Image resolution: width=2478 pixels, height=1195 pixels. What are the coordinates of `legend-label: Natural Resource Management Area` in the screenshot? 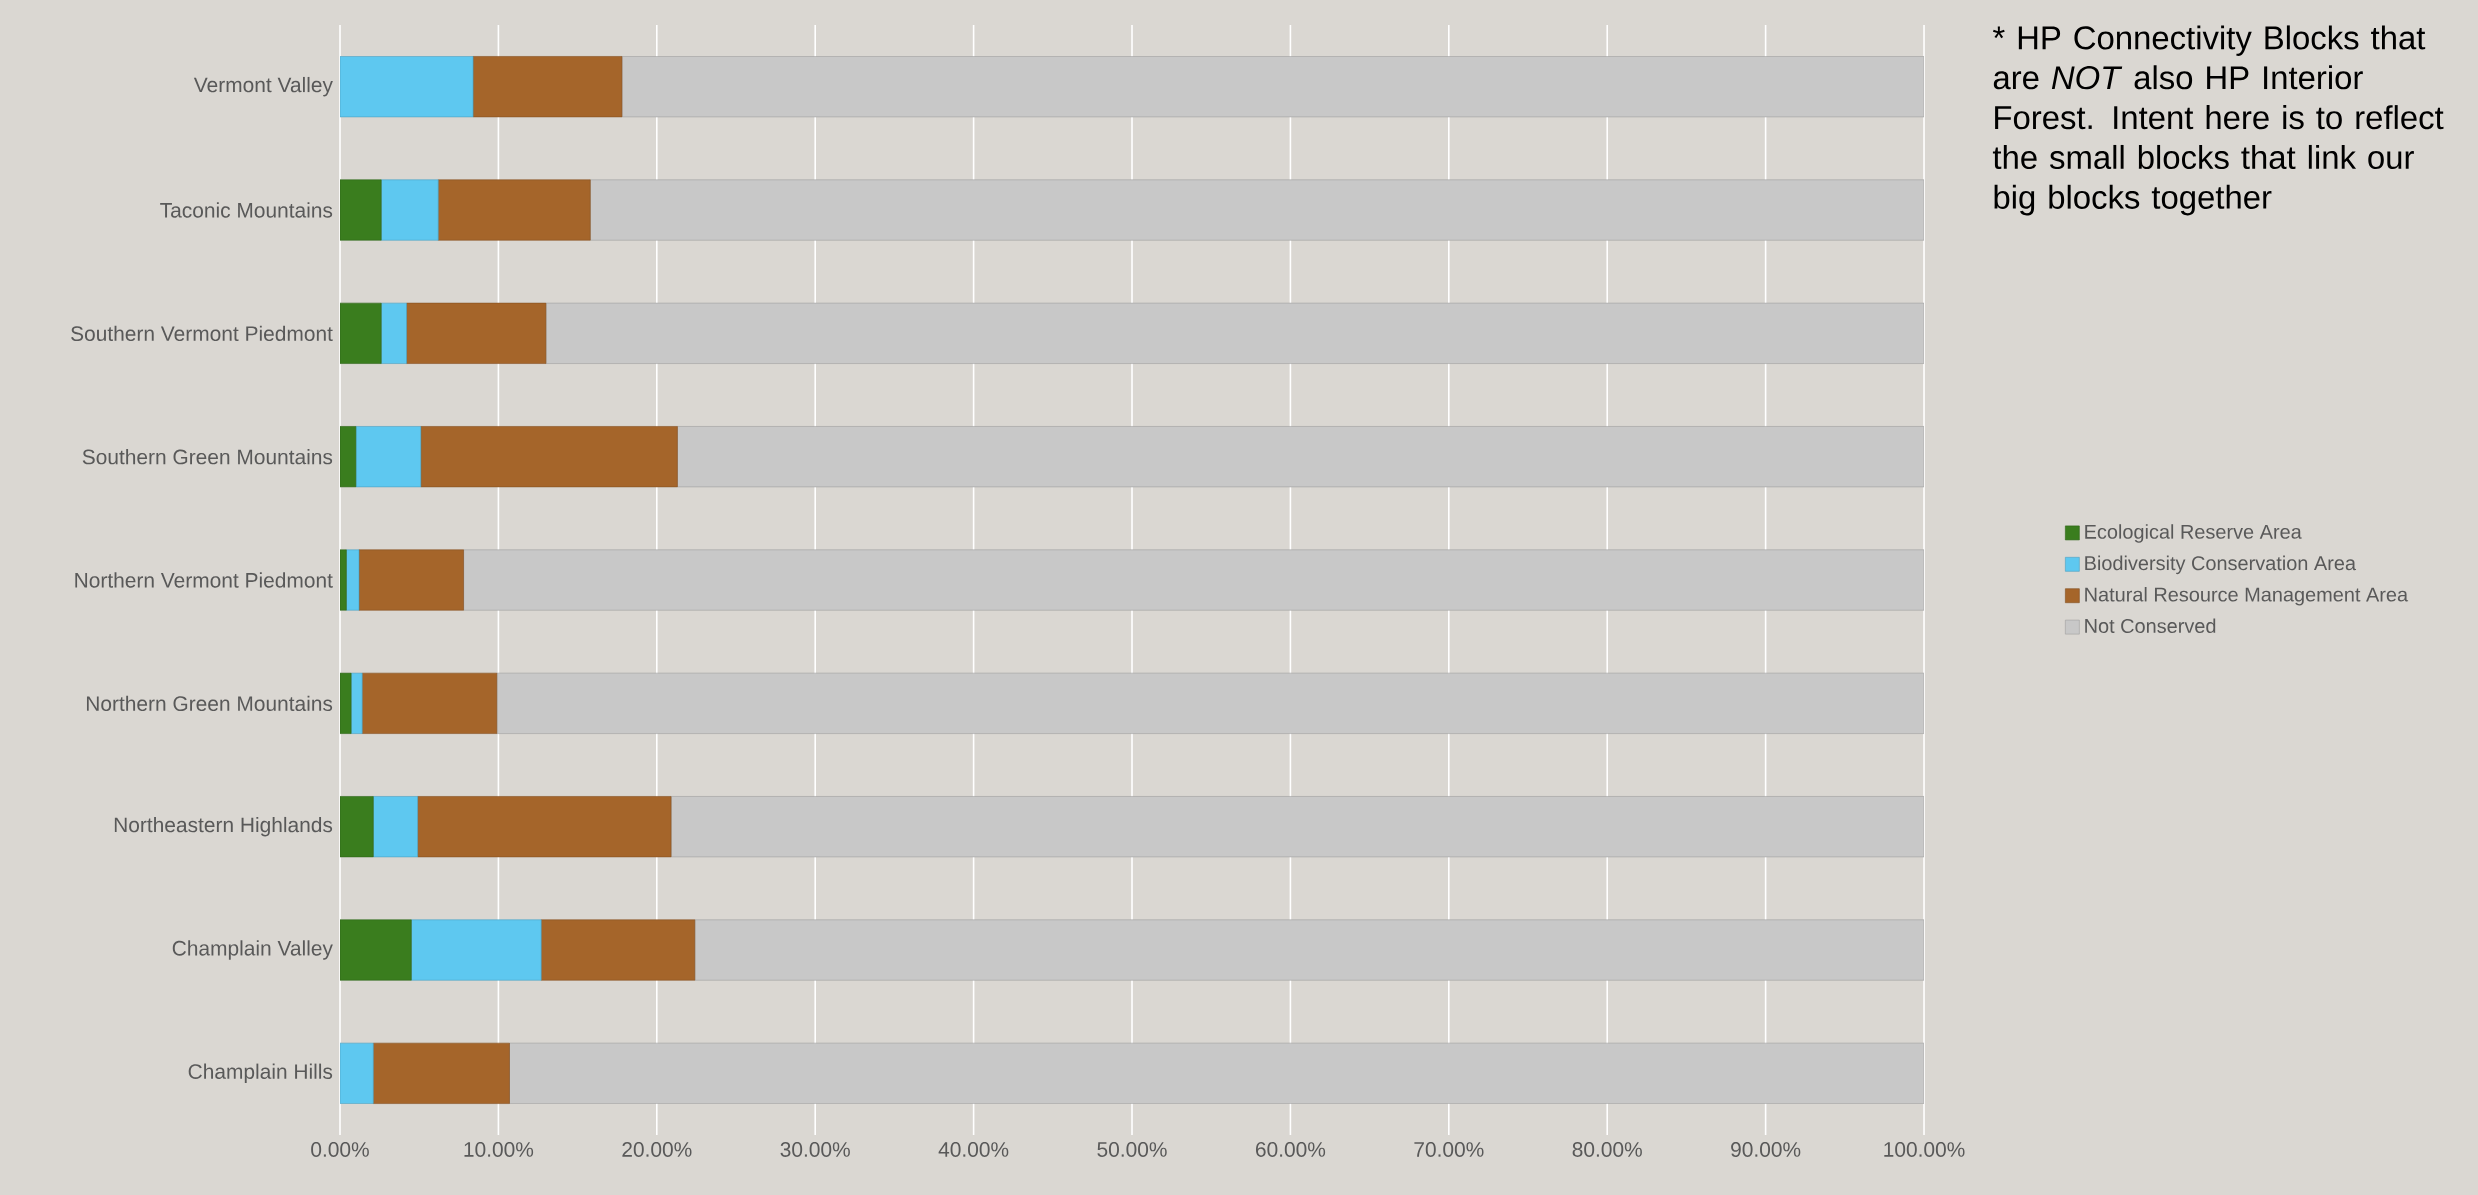 It's located at (2247, 596).